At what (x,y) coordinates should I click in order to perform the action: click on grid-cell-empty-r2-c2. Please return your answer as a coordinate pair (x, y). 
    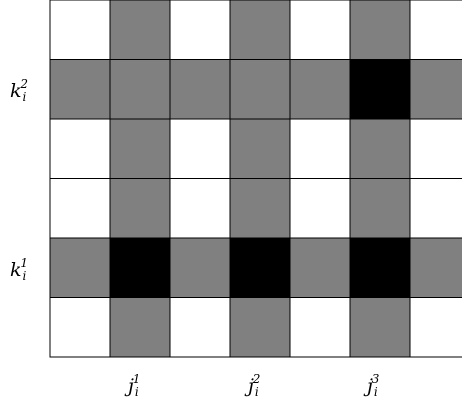
    Looking at the image, I should click on (200, 148).